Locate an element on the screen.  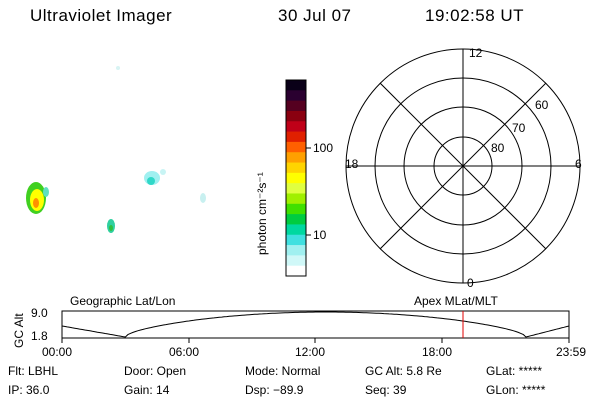
timeline-ticks is located at coordinates (315, 340).